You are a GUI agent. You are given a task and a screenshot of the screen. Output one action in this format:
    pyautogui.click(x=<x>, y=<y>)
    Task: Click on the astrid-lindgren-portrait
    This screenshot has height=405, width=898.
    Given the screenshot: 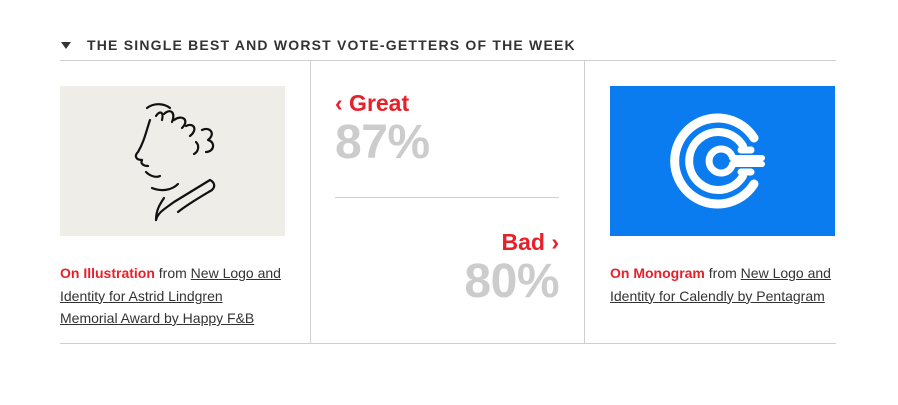 What is the action you would take?
    pyautogui.click(x=175, y=162)
    